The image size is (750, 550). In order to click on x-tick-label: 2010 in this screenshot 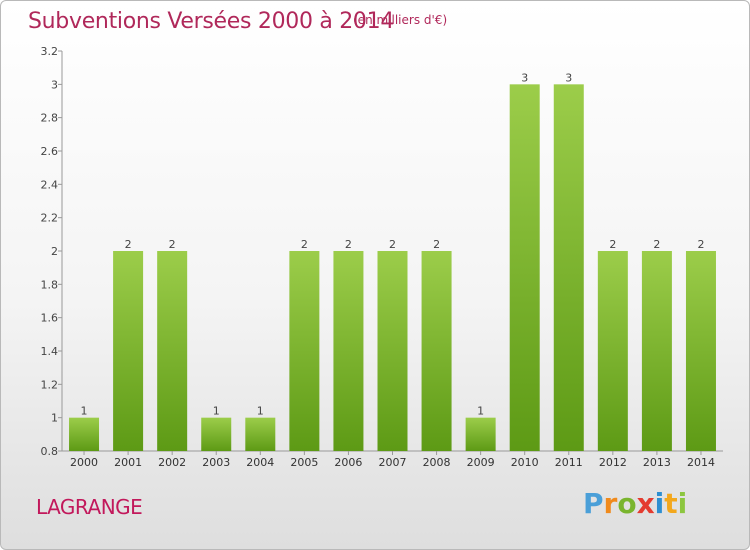, I will do `click(525, 462)`.